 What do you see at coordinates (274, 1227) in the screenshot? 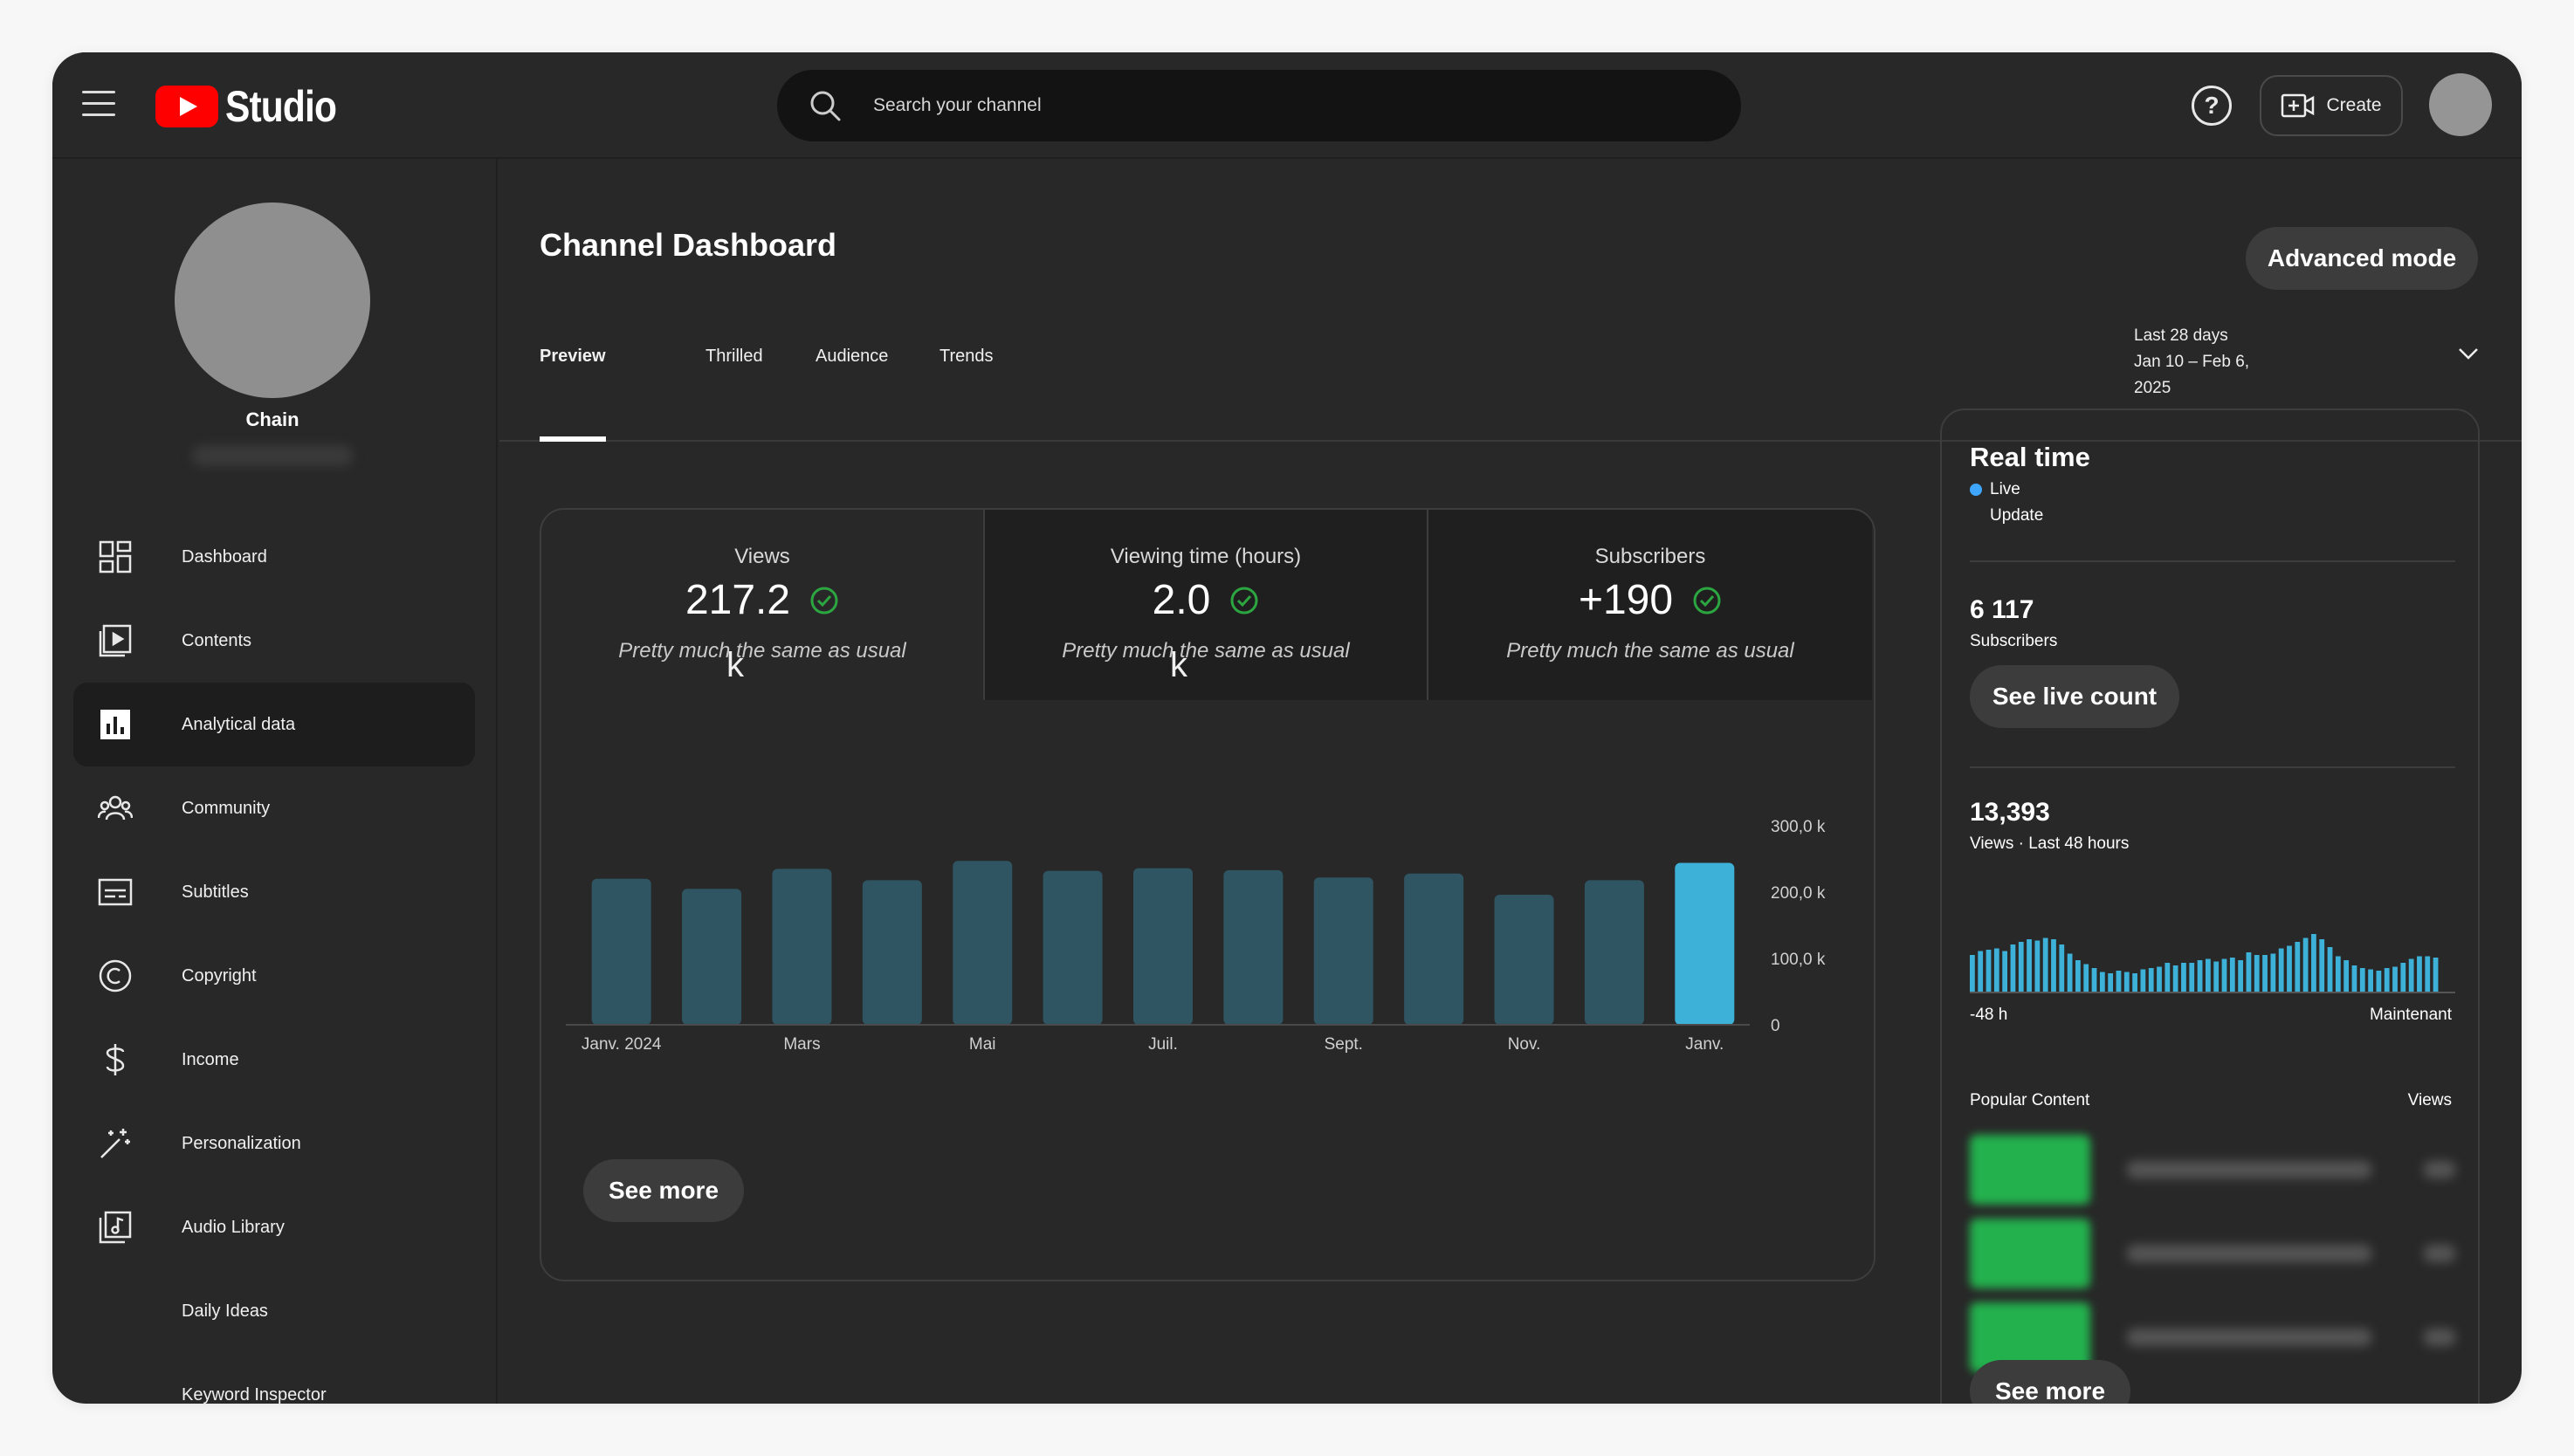
I see `sidebar-item-audio-library: Audio Library` at bounding box center [274, 1227].